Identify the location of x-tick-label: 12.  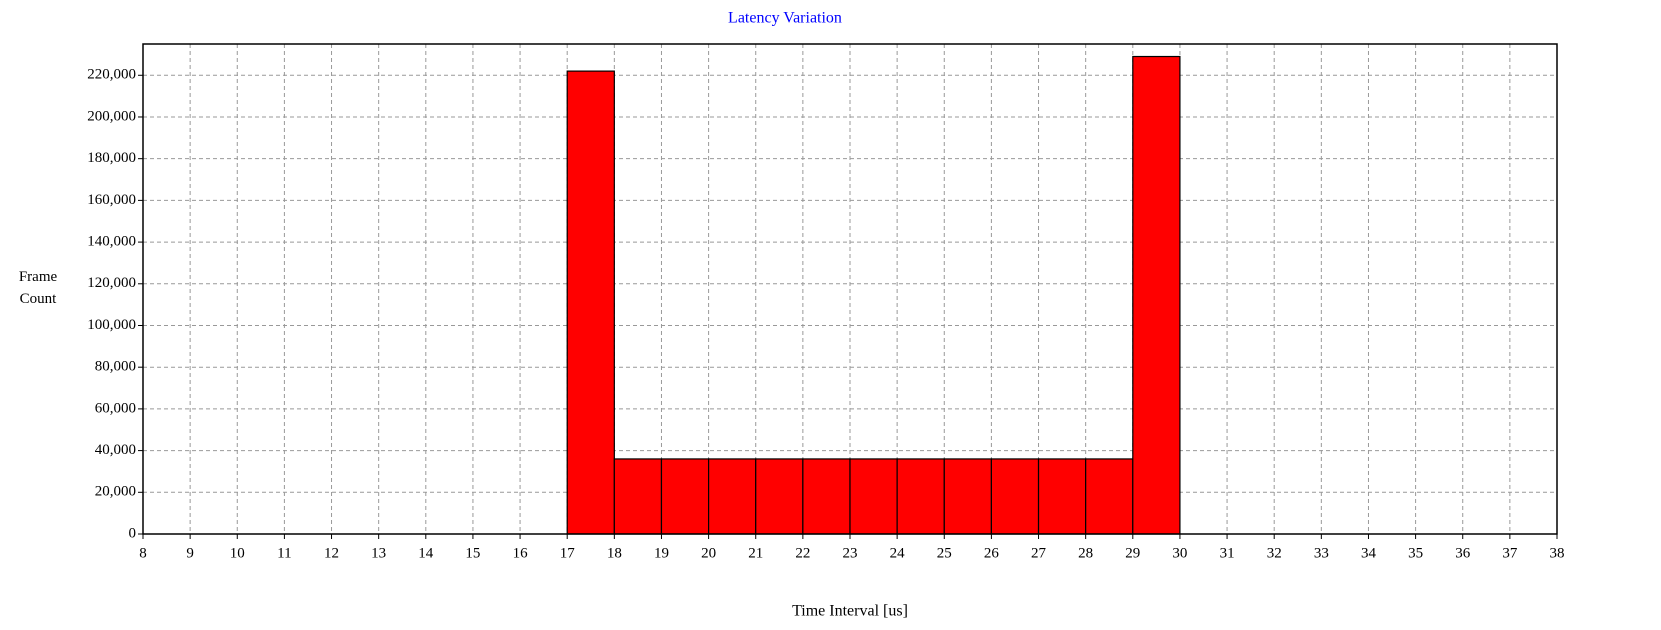
(331, 553).